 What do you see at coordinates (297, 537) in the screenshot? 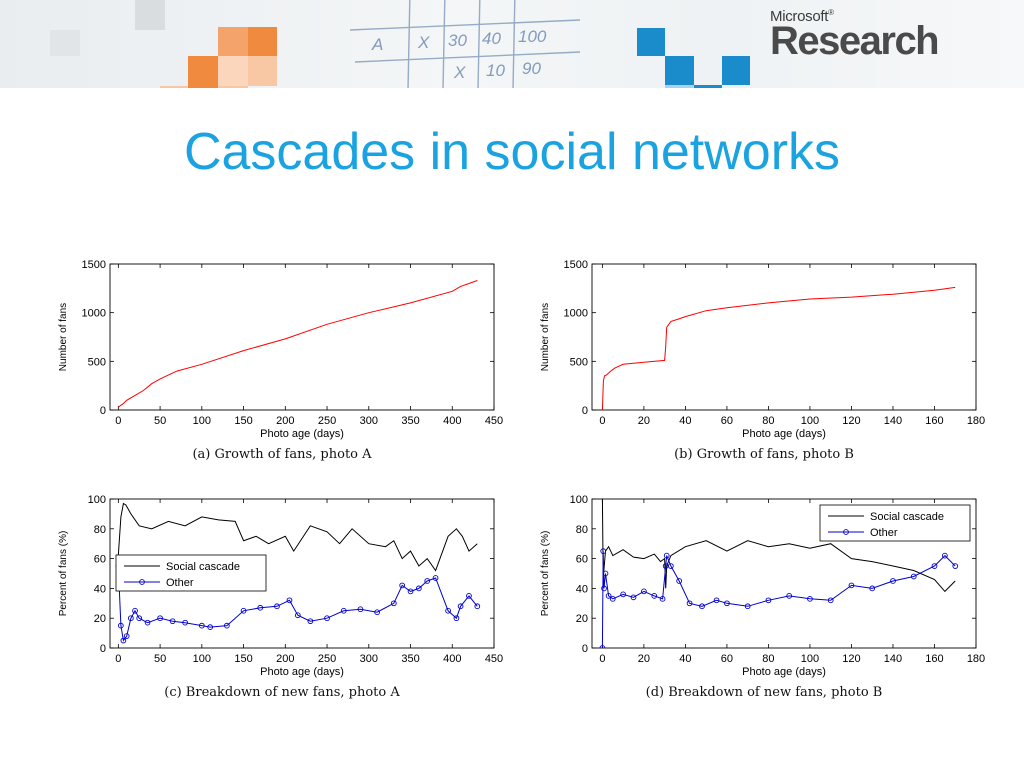
I see `series-line-social-cascade` at bounding box center [297, 537].